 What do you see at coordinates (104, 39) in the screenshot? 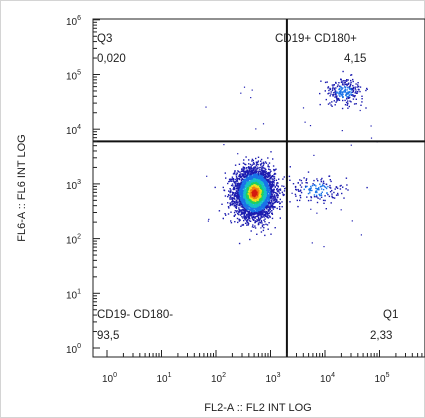
I see `quadrant-q3-name: Q3` at bounding box center [104, 39].